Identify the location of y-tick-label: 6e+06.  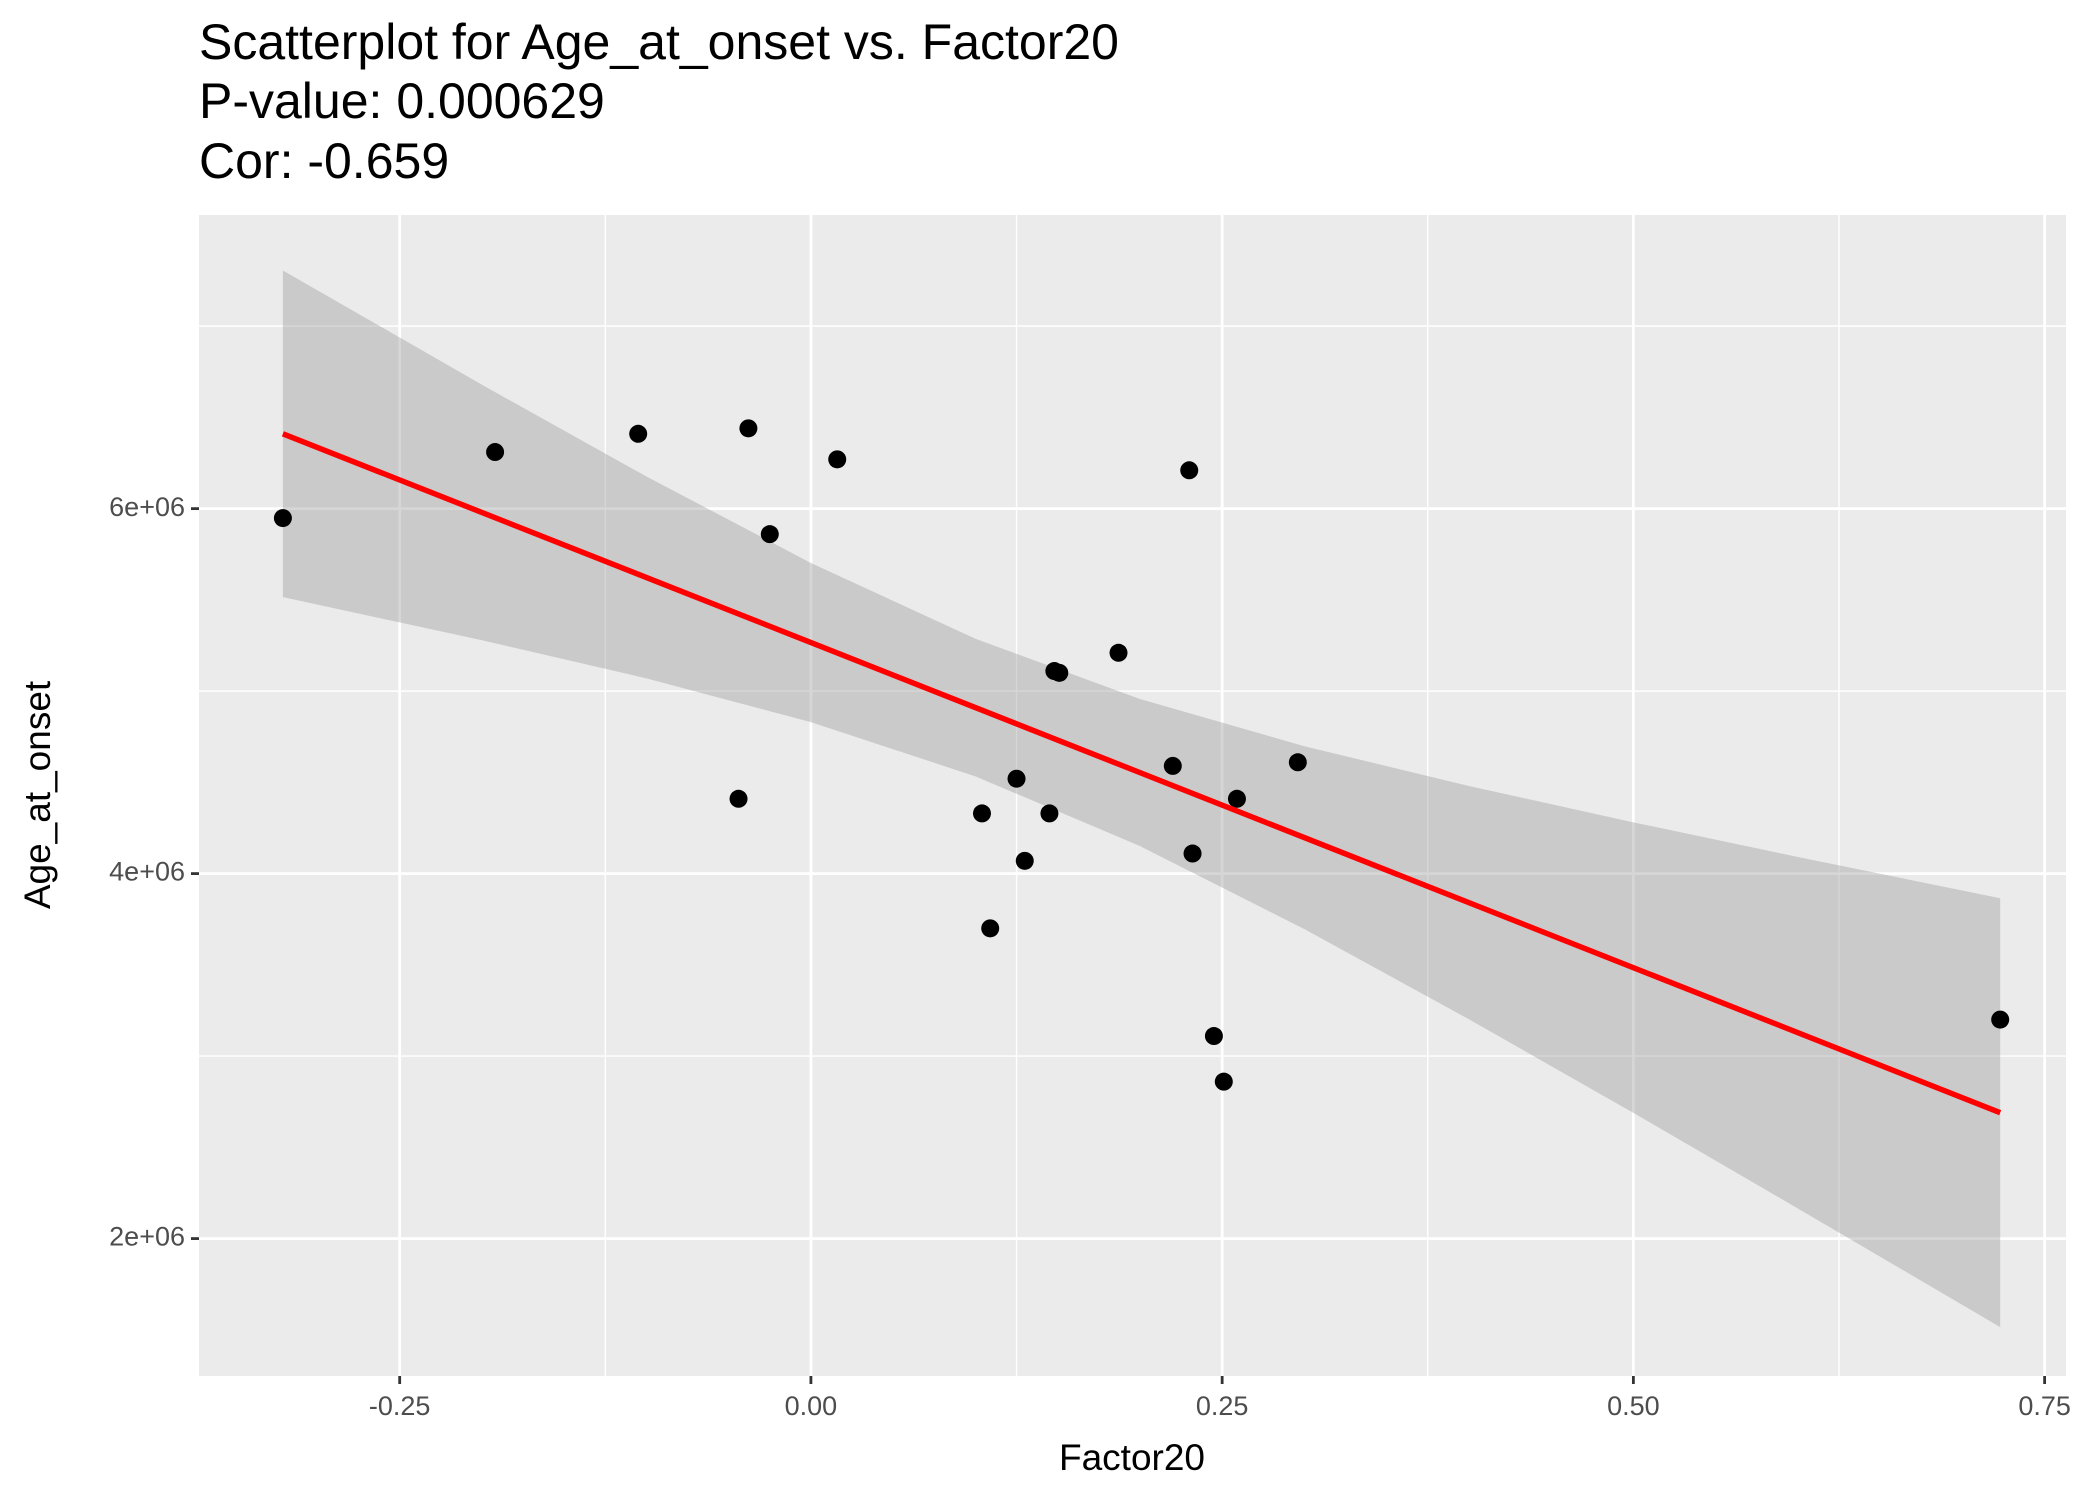
(147, 507).